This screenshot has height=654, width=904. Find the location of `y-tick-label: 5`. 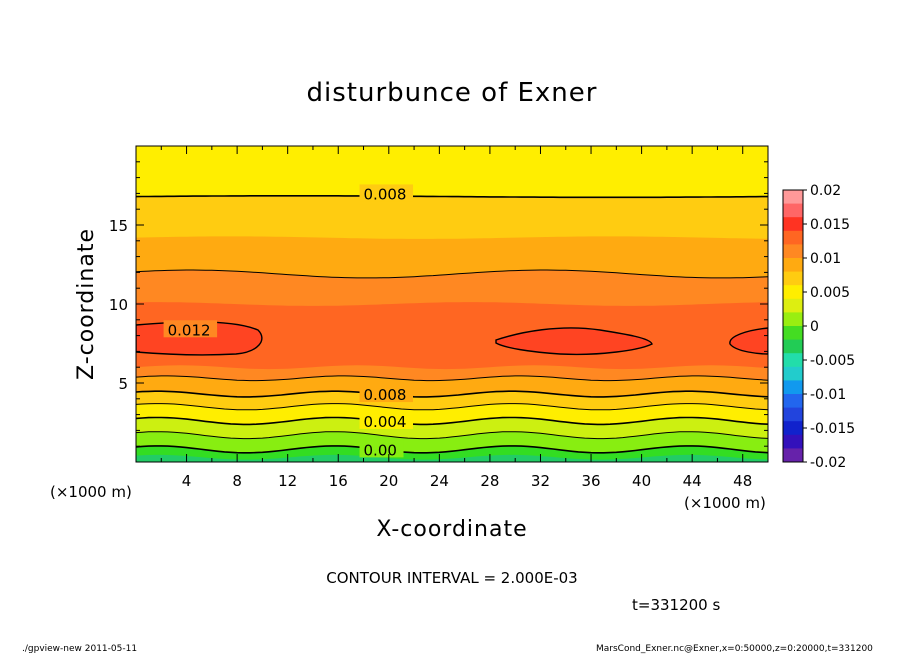

y-tick-label: 5 is located at coordinates (123, 384).